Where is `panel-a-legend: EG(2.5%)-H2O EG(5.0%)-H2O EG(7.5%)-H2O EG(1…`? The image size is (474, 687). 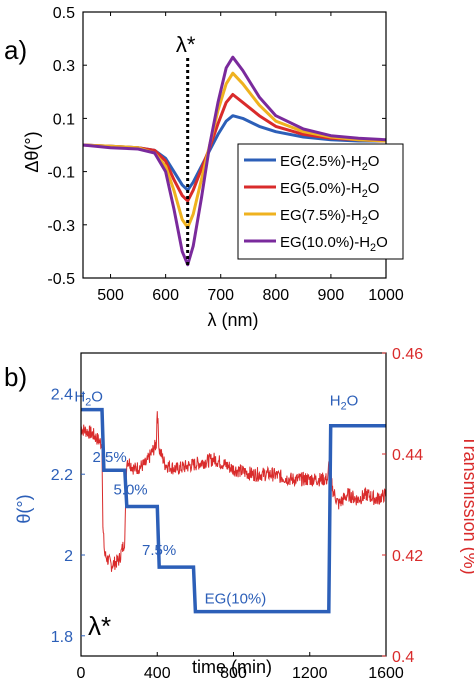
panel-a-legend: EG(2.5%)-H2O EG(5.0%)-H2O EG(7.5%)-H2O EG(1… is located at coordinates (320, 201).